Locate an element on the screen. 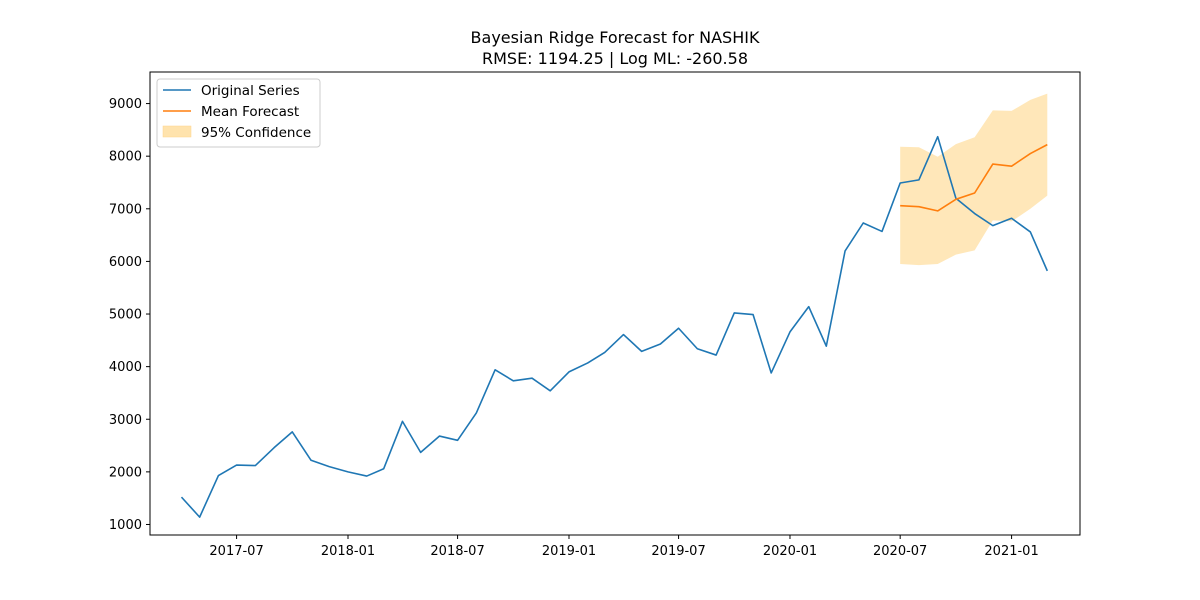  y-tick-label: 6000 is located at coordinates (125, 262).